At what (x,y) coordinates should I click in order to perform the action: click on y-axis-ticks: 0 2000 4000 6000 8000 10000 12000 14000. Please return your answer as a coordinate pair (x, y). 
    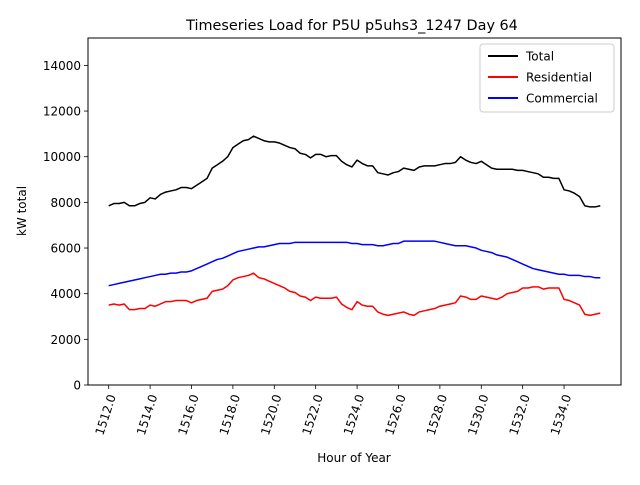
    Looking at the image, I should click on (65, 226).